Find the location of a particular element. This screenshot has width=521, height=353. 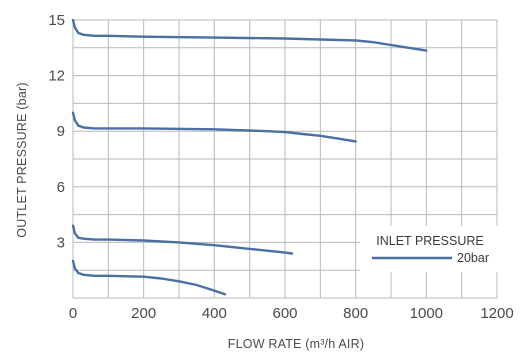

x-tick-labels: 0 200 400 600 800 1000 1200 is located at coordinates (291, 313).